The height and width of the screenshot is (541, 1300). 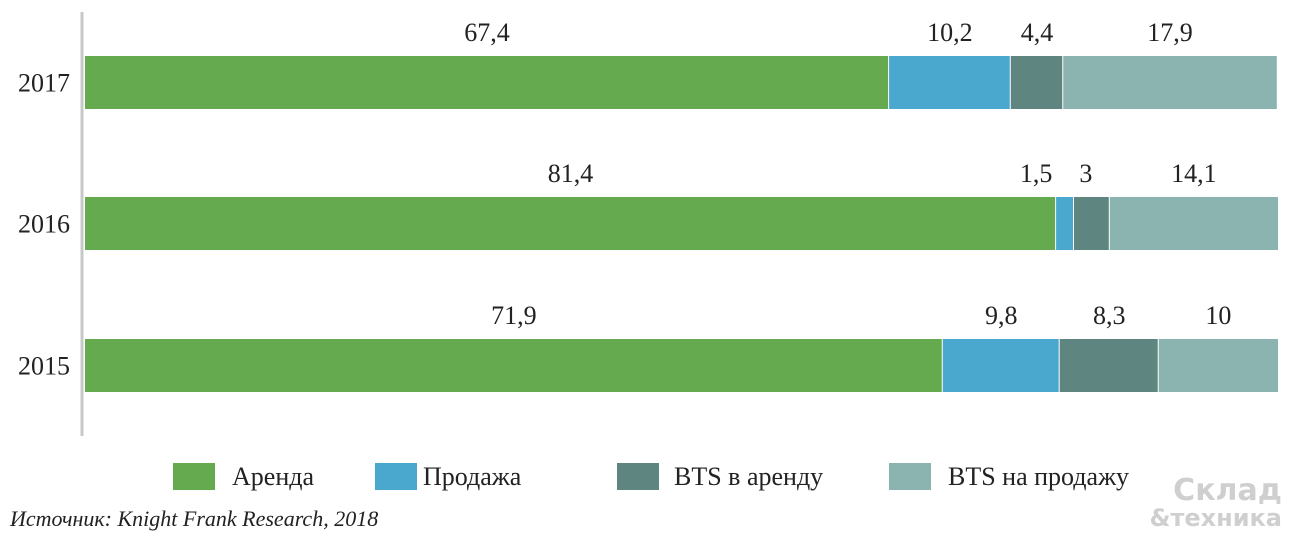 I want to click on y-tick-label: 2017, so click(x=44, y=83).